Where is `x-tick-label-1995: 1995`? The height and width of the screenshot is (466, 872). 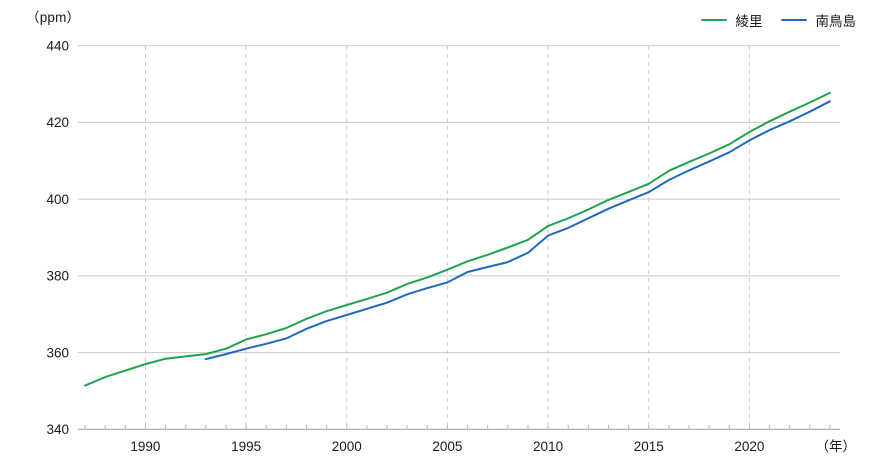 x-tick-label-1995: 1995 is located at coordinates (246, 446).